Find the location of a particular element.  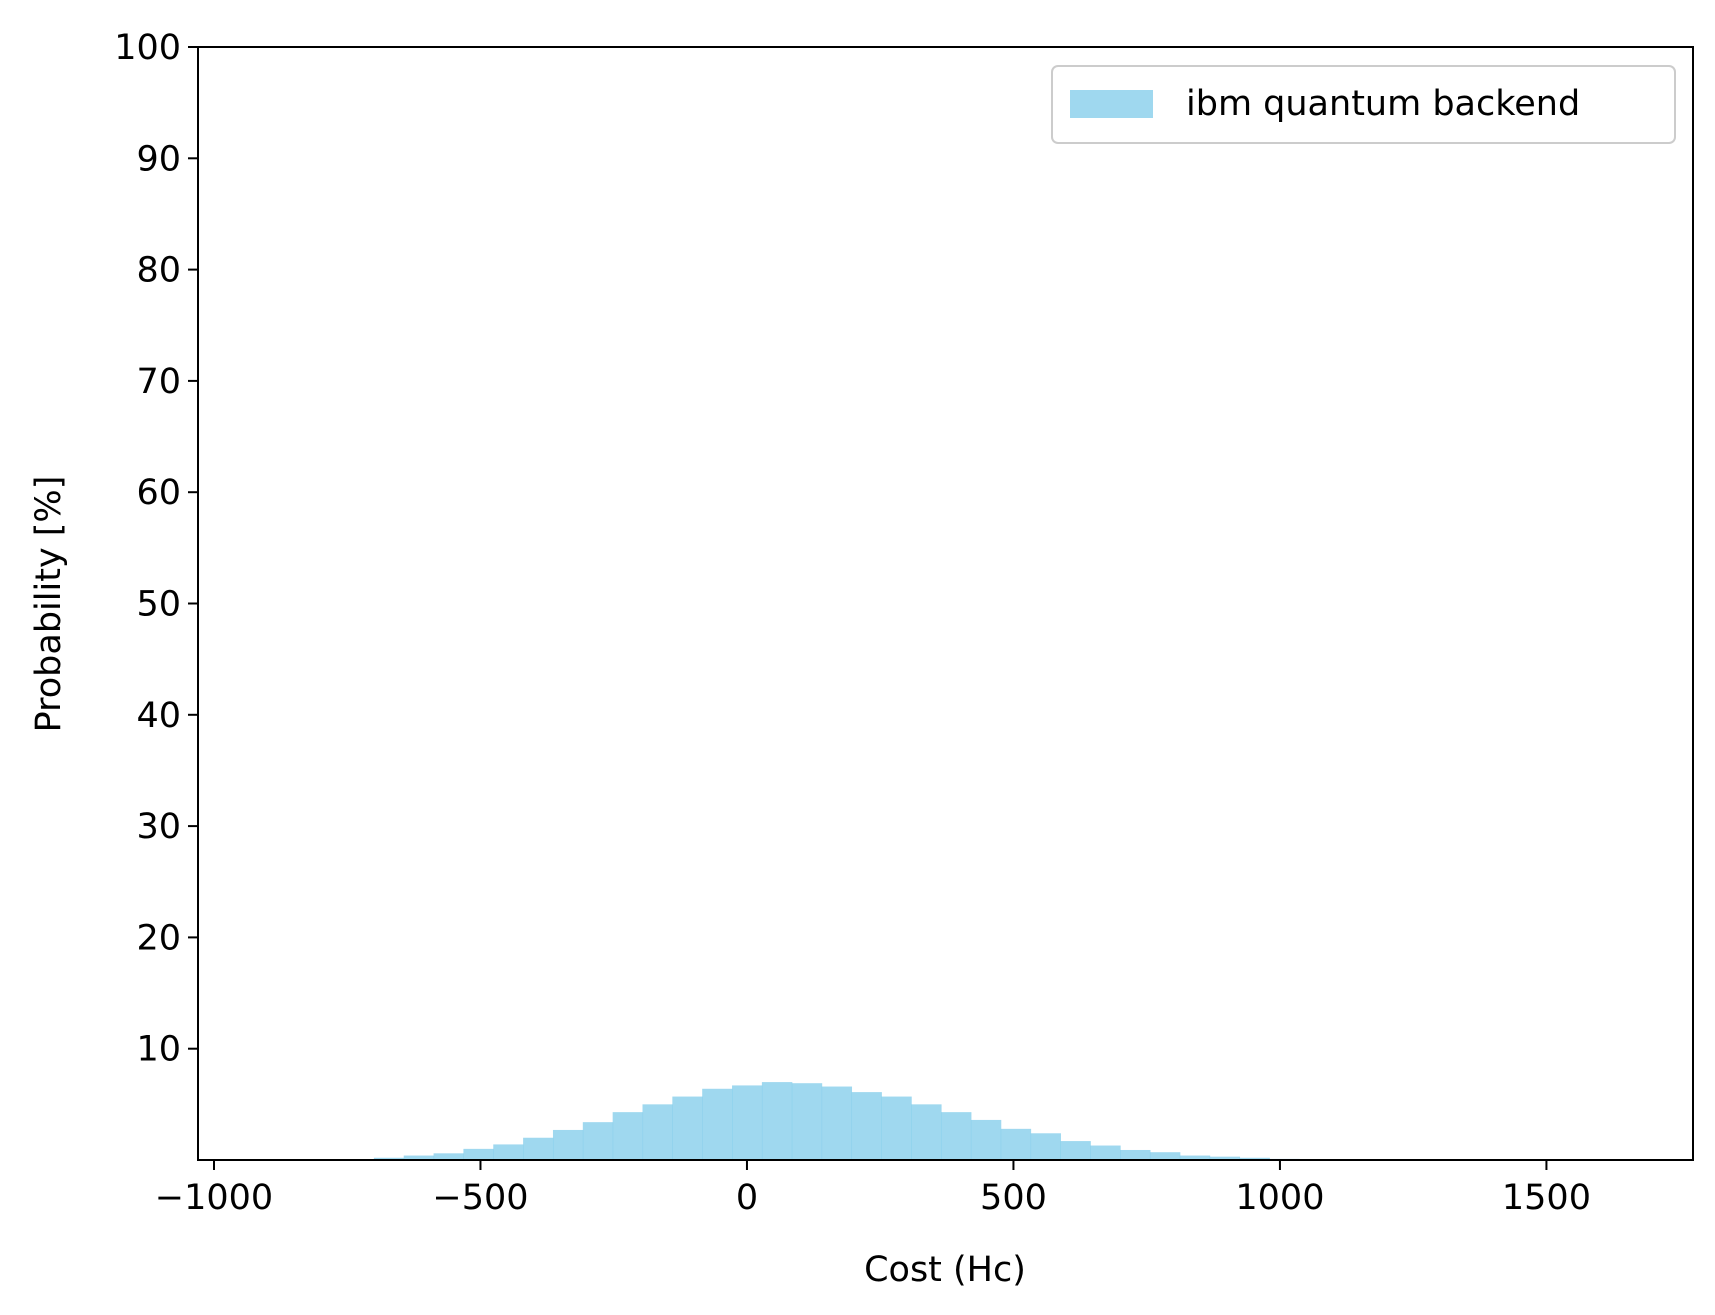

x-tick-label: −500 is located at coordinates (480, 1198).